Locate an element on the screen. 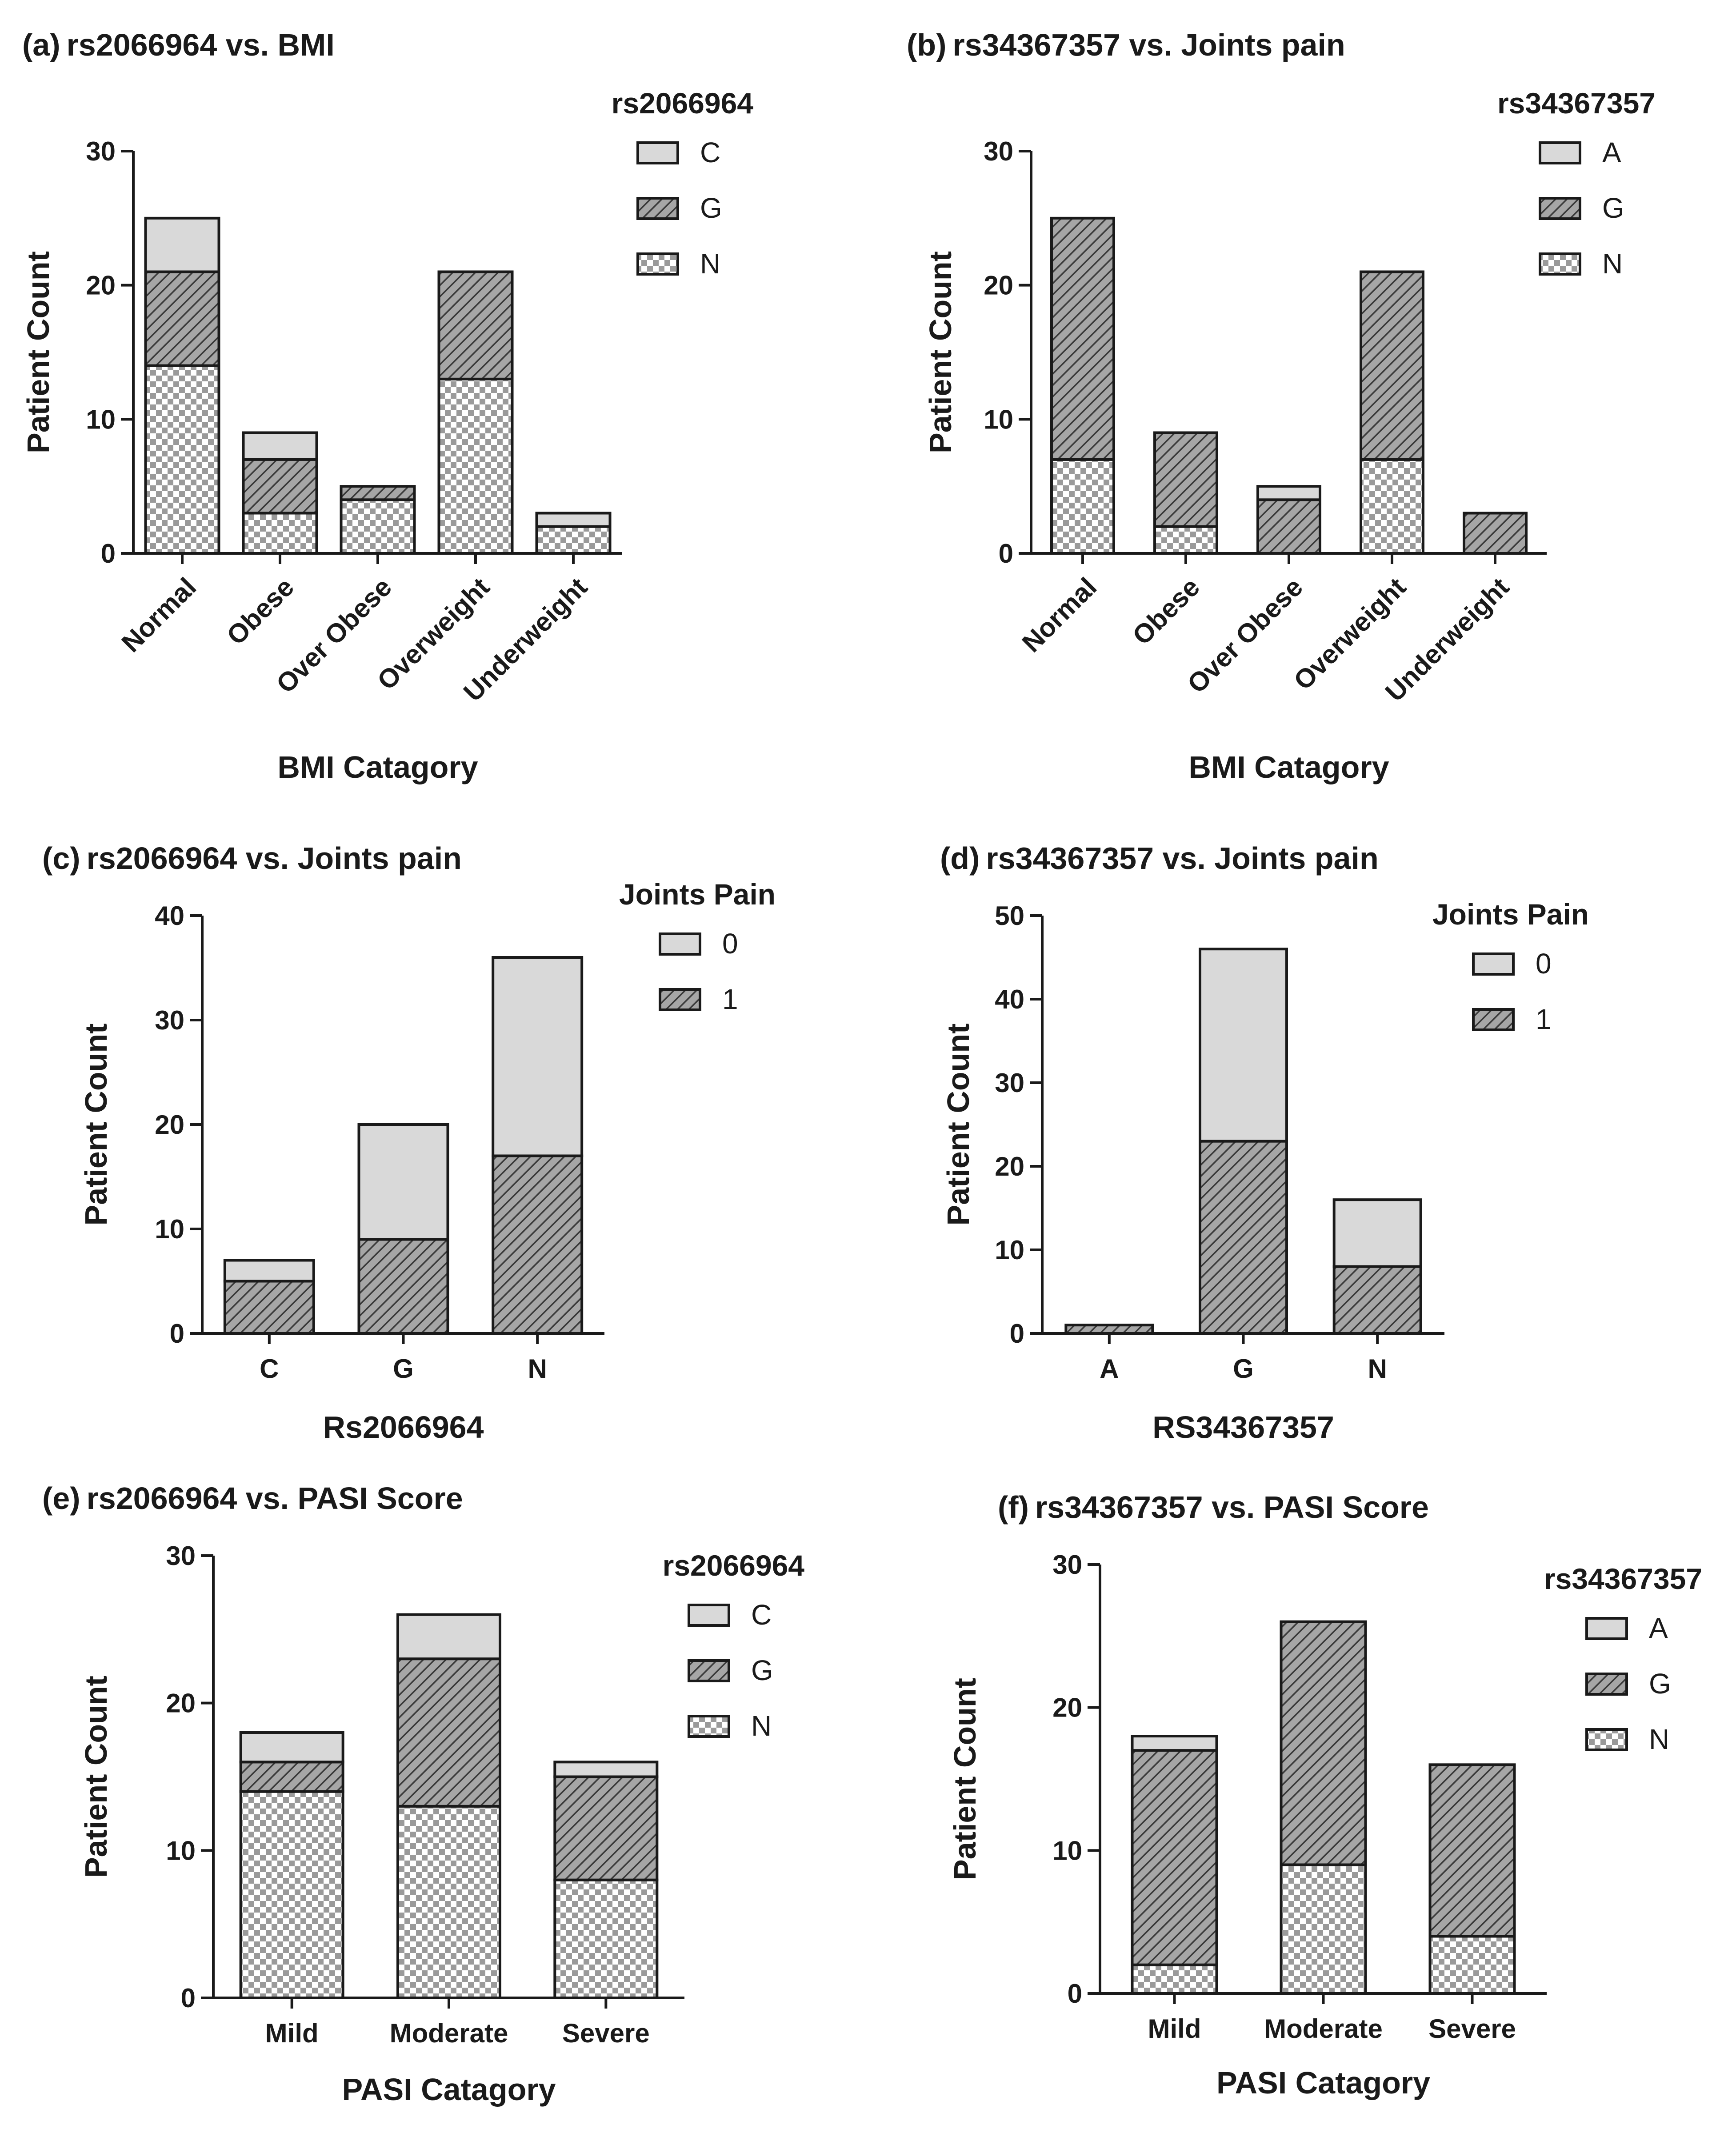 The height and width of the screenshot is (2129, 1736). legend-title: rs34367357 is located at coordinates (1623, 1578).